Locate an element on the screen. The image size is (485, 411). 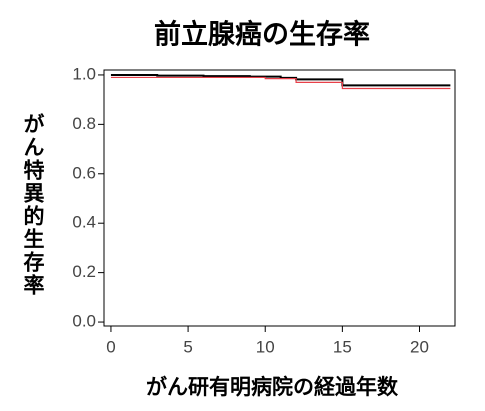
x-tick-label: 5 is located at coordinates (187, 346).